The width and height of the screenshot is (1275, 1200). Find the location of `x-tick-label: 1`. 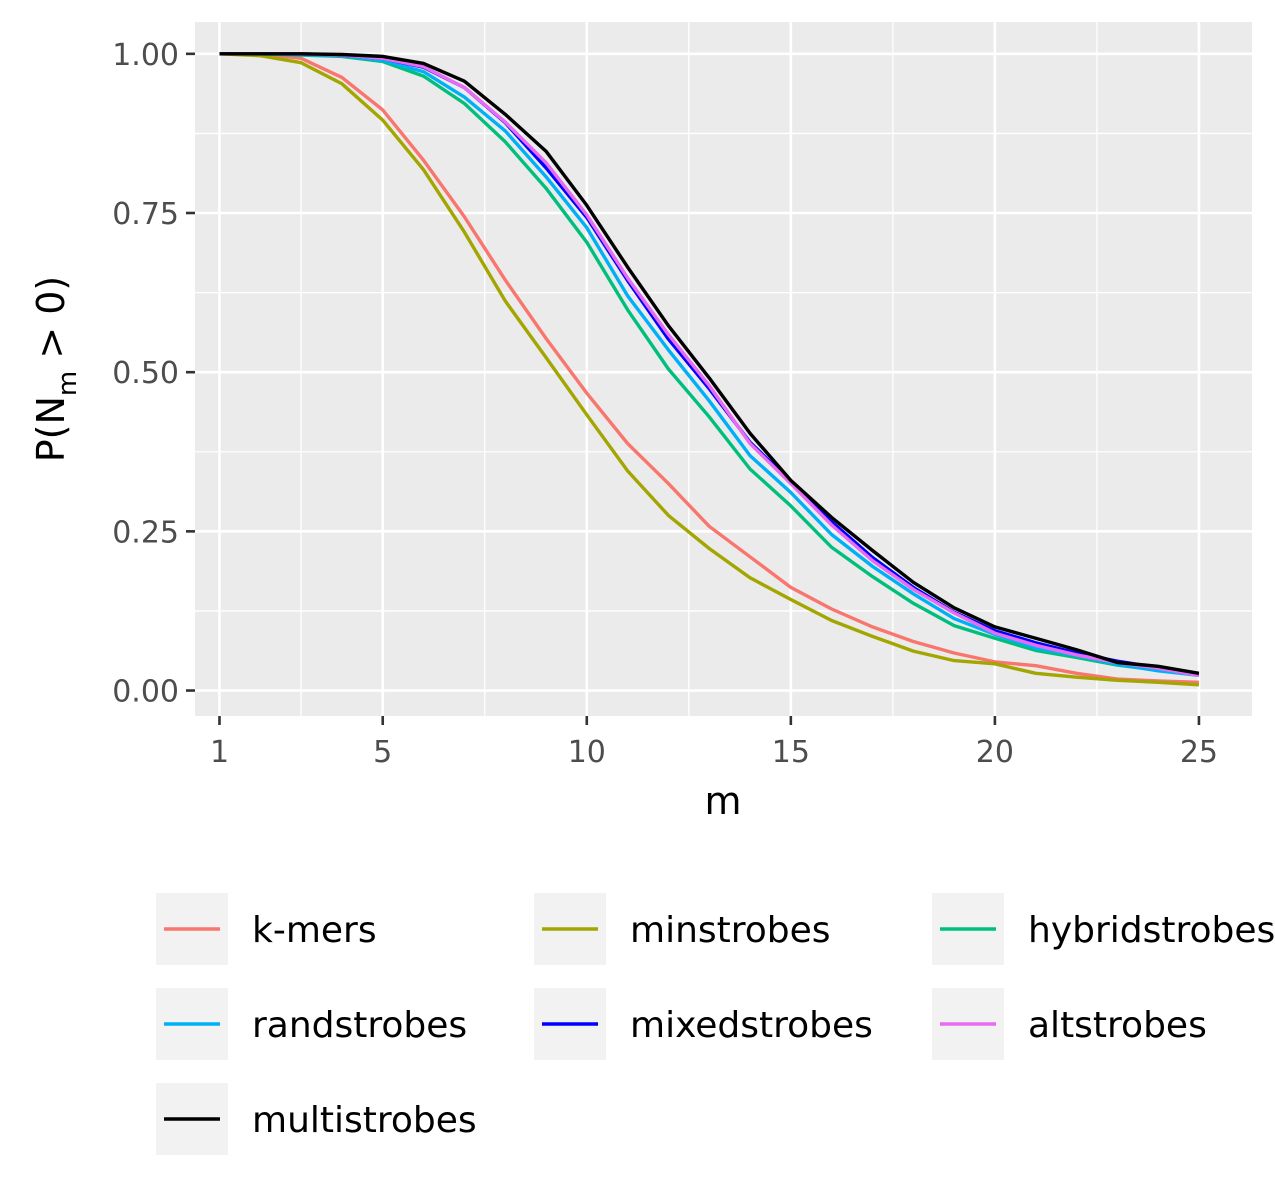

x-tick-label: 1 is located at coordinates (219, 752).